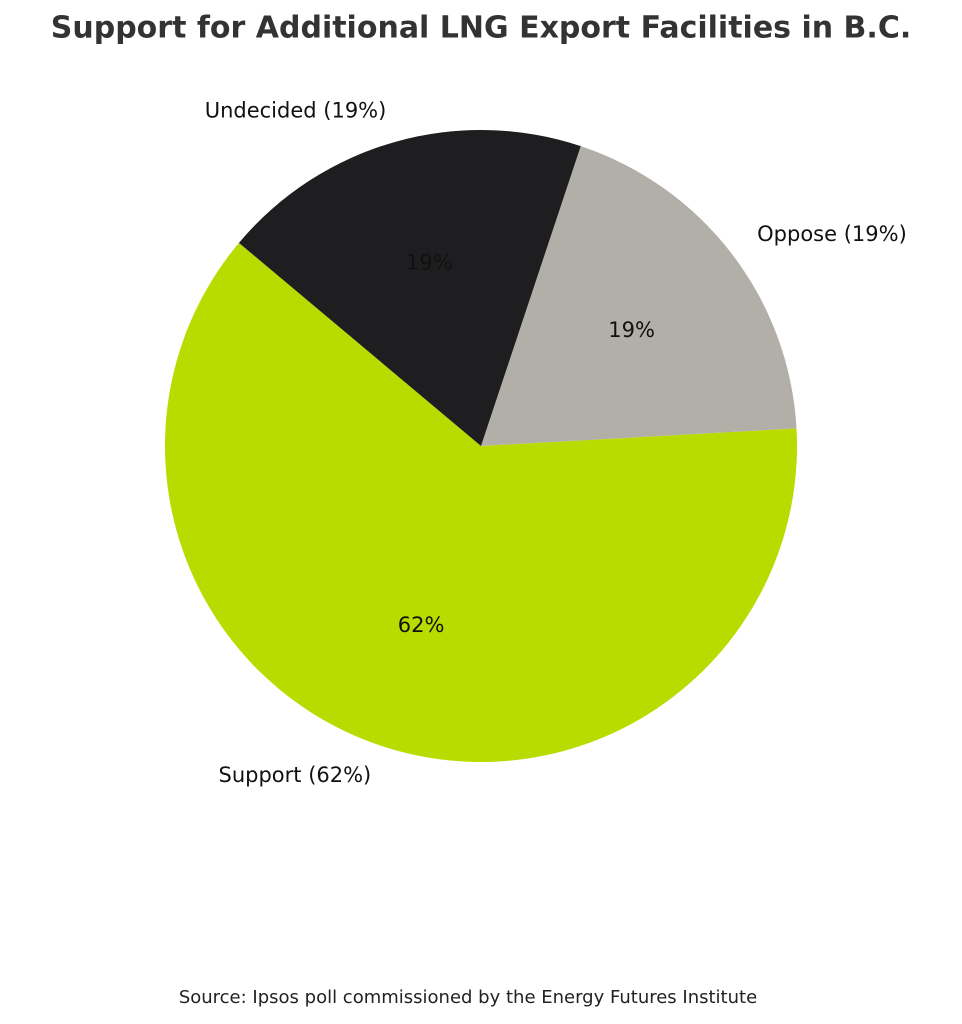  Describe the element at coordinates (421, 625) in the screenshot. I see `value-label: 62%` at that location.